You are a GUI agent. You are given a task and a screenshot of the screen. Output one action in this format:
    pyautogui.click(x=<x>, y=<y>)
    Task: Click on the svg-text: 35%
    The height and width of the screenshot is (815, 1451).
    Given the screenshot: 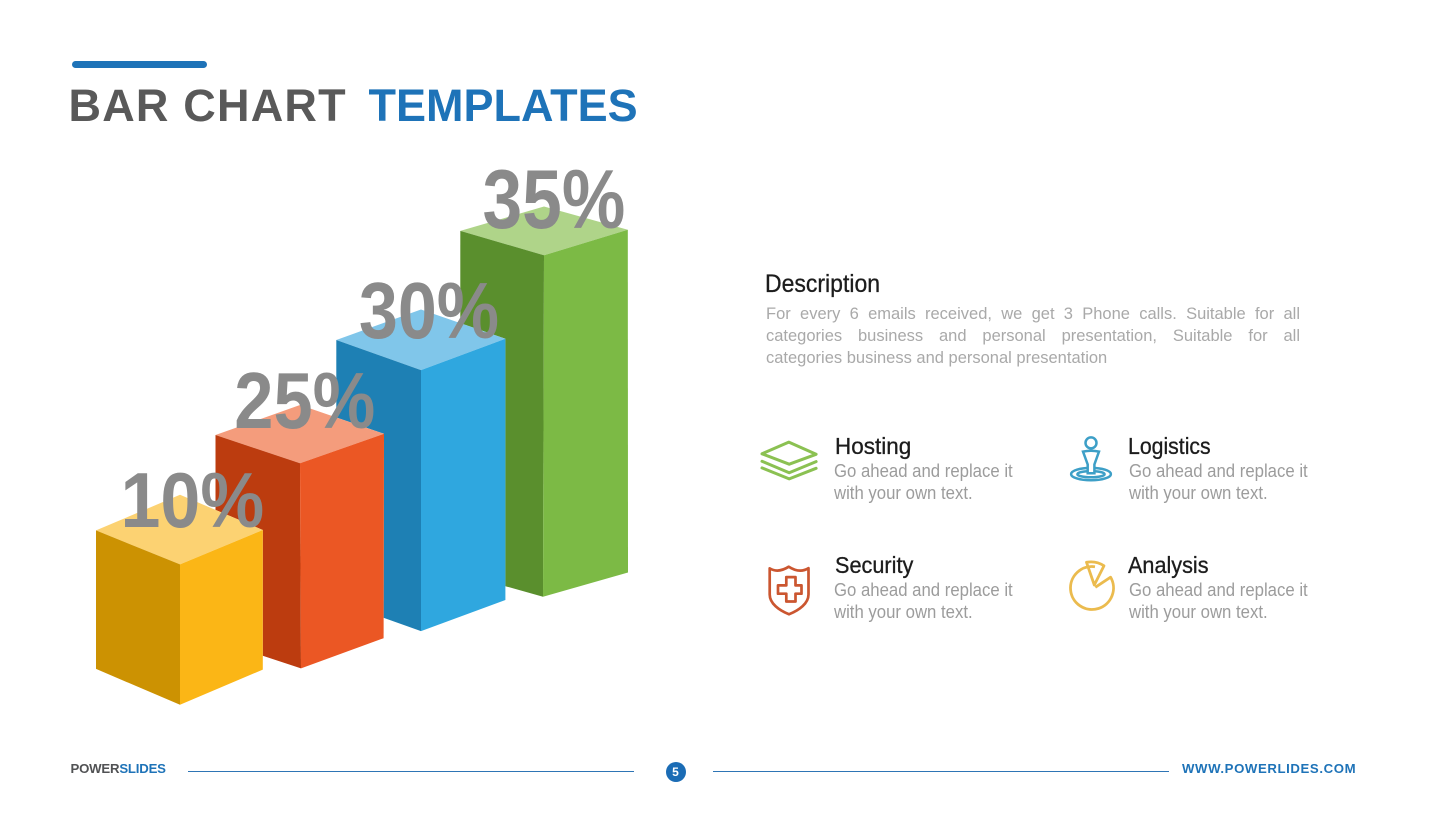 What is the action you would take?
    pyautogui.click(x=554, y=199)
    